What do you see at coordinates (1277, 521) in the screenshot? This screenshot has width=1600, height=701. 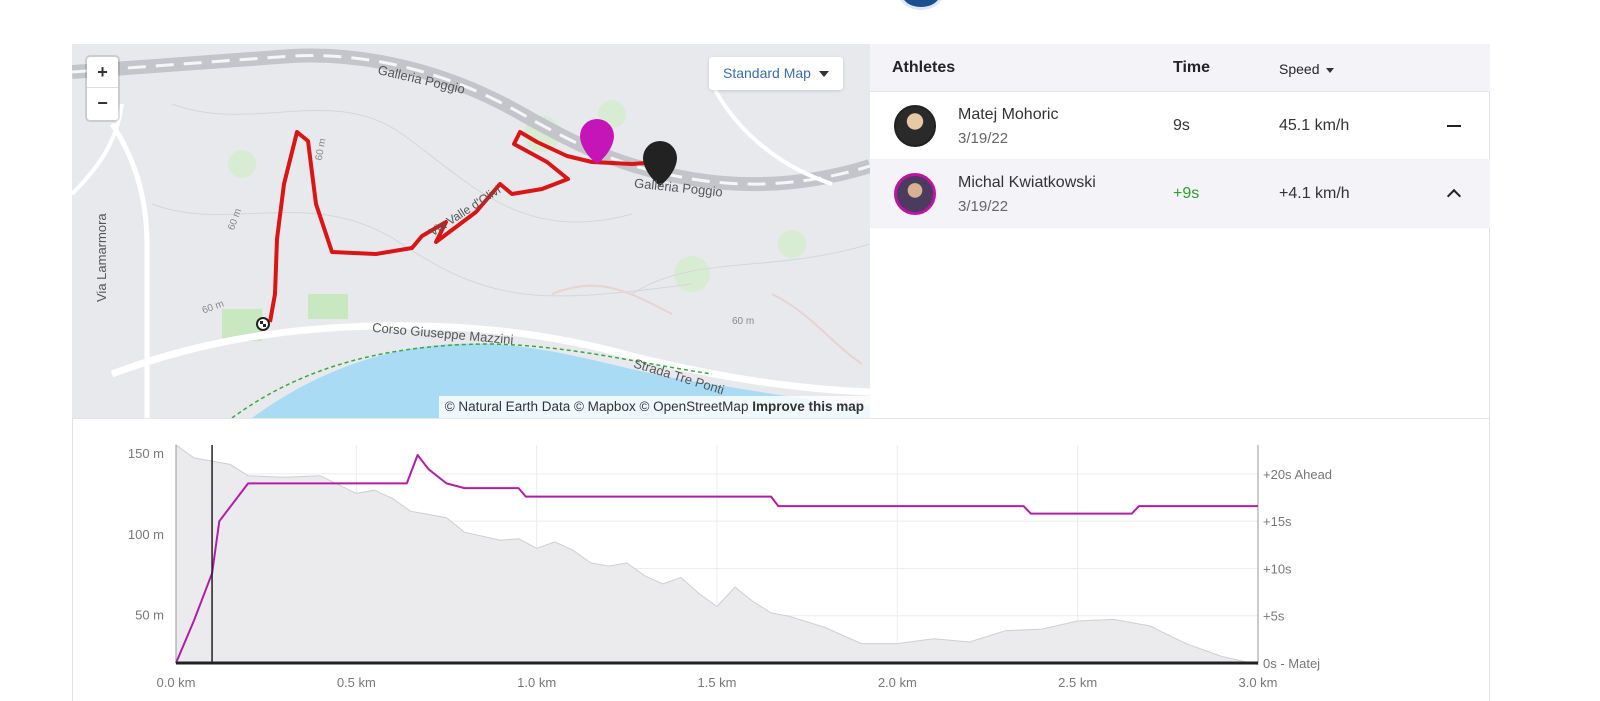 I see `y-right-tick-label: +15s` at bounding box center [1277, 521].